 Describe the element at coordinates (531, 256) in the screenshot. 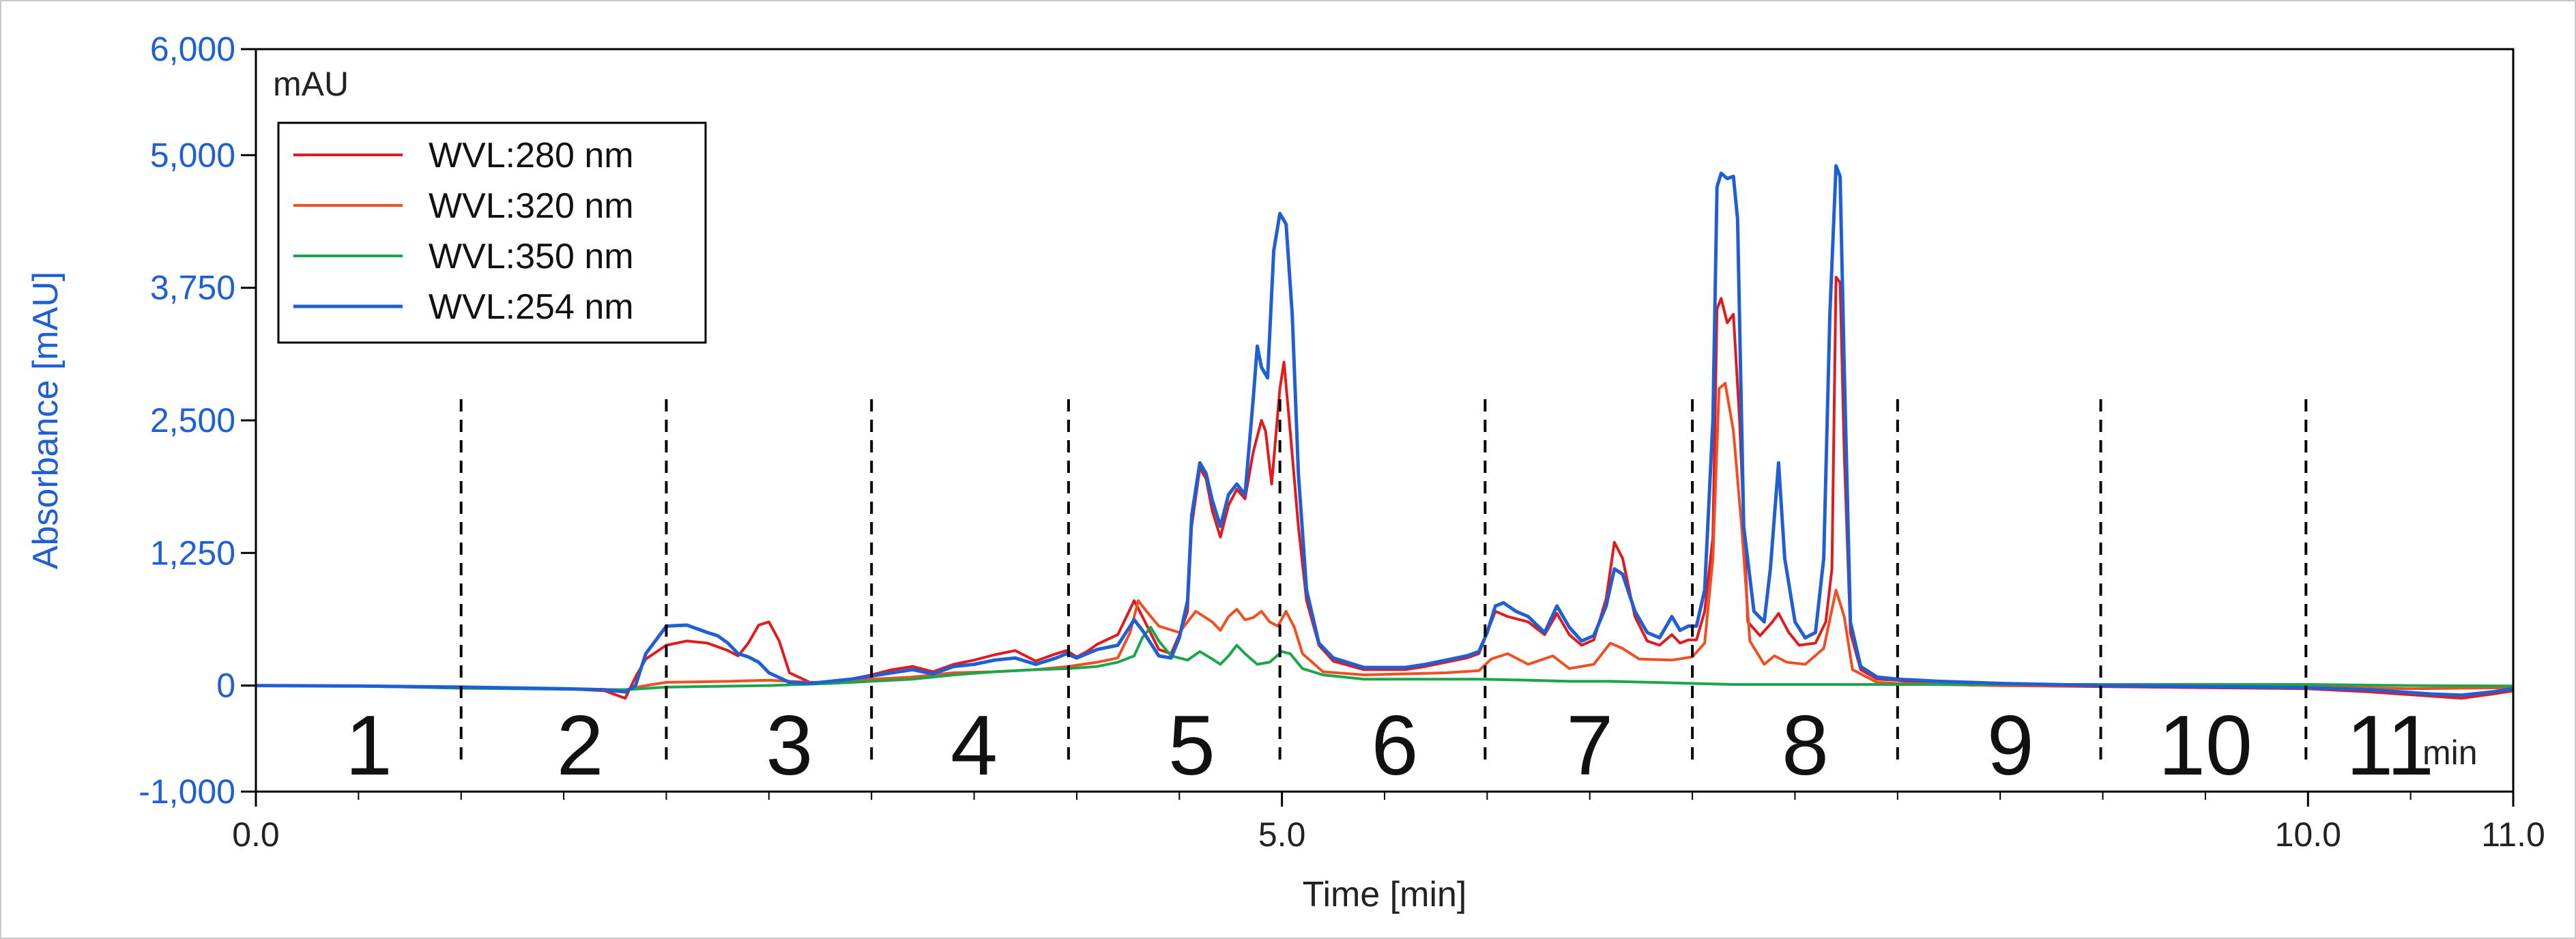

I see `legend-entry-label: WVL:350 nm` at that location.